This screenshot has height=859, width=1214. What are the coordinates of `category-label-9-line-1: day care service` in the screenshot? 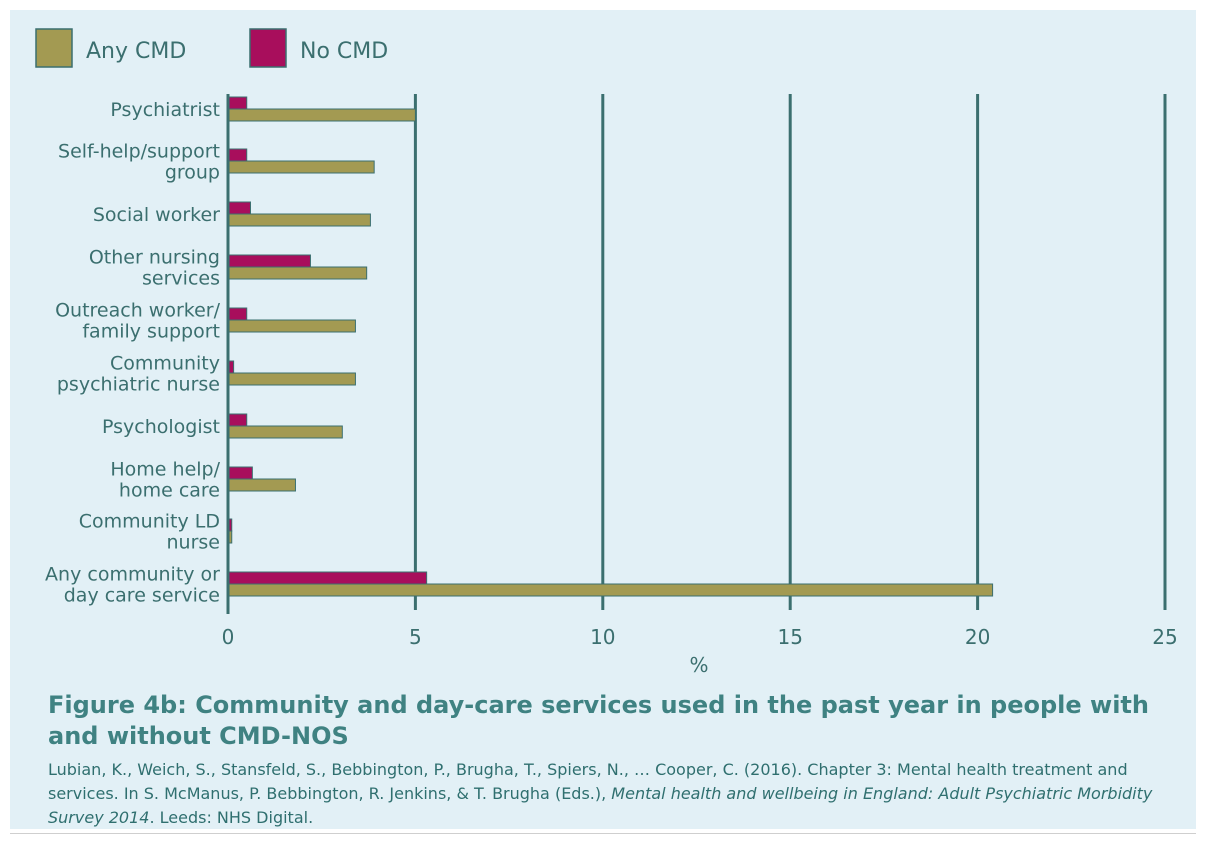 It's located at (142, 596).